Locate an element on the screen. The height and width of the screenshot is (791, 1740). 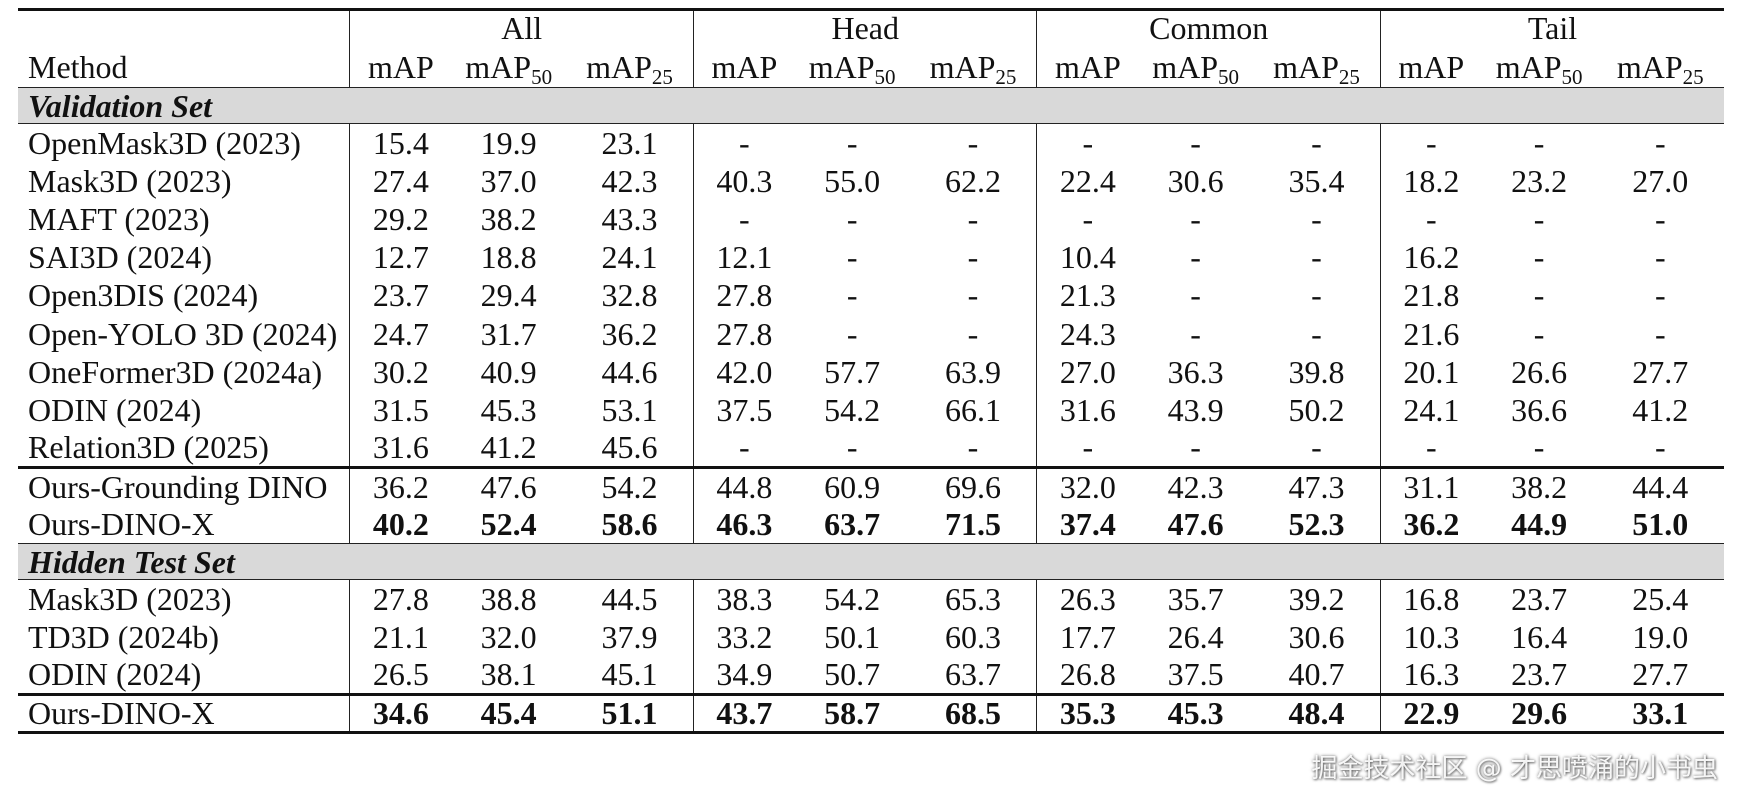
metric-value-common: 39.8 is located at coordinates (1316, 371).